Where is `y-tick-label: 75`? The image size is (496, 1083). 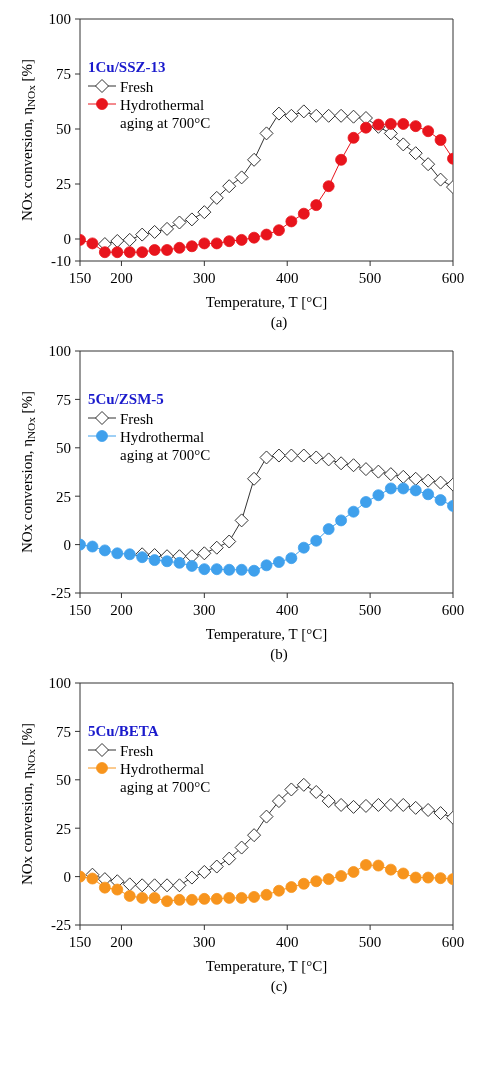
y-tick-label: 75 is located at coordinates (63, 399).